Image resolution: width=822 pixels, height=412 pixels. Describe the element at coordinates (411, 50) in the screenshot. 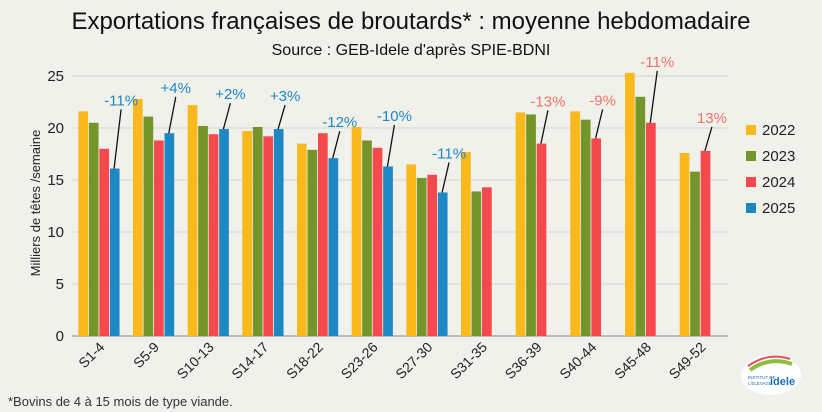

I see `chart-subtitle: Source : GEB-Idele d'après SPIE-BDNI` at that location.